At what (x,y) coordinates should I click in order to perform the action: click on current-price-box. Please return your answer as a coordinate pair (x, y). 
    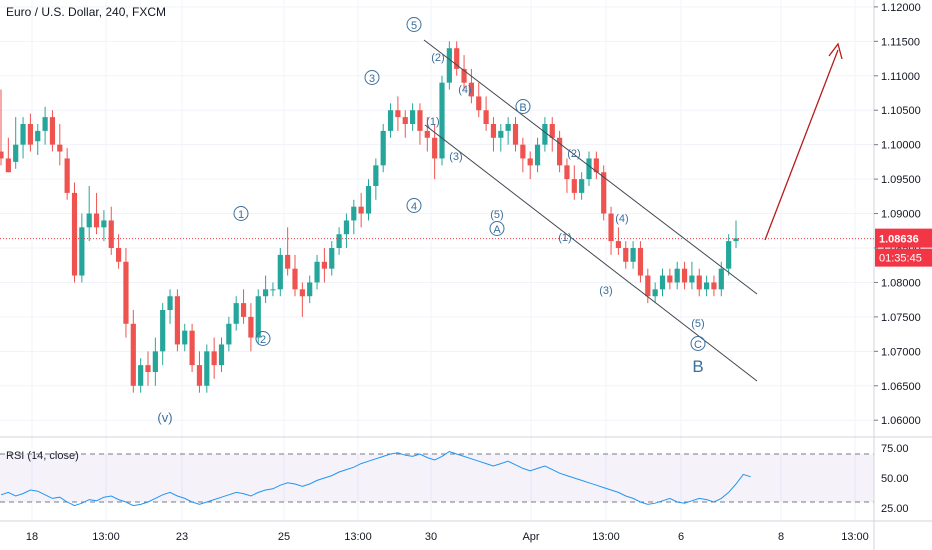
    Looking at the image, I should click on (903, 238).